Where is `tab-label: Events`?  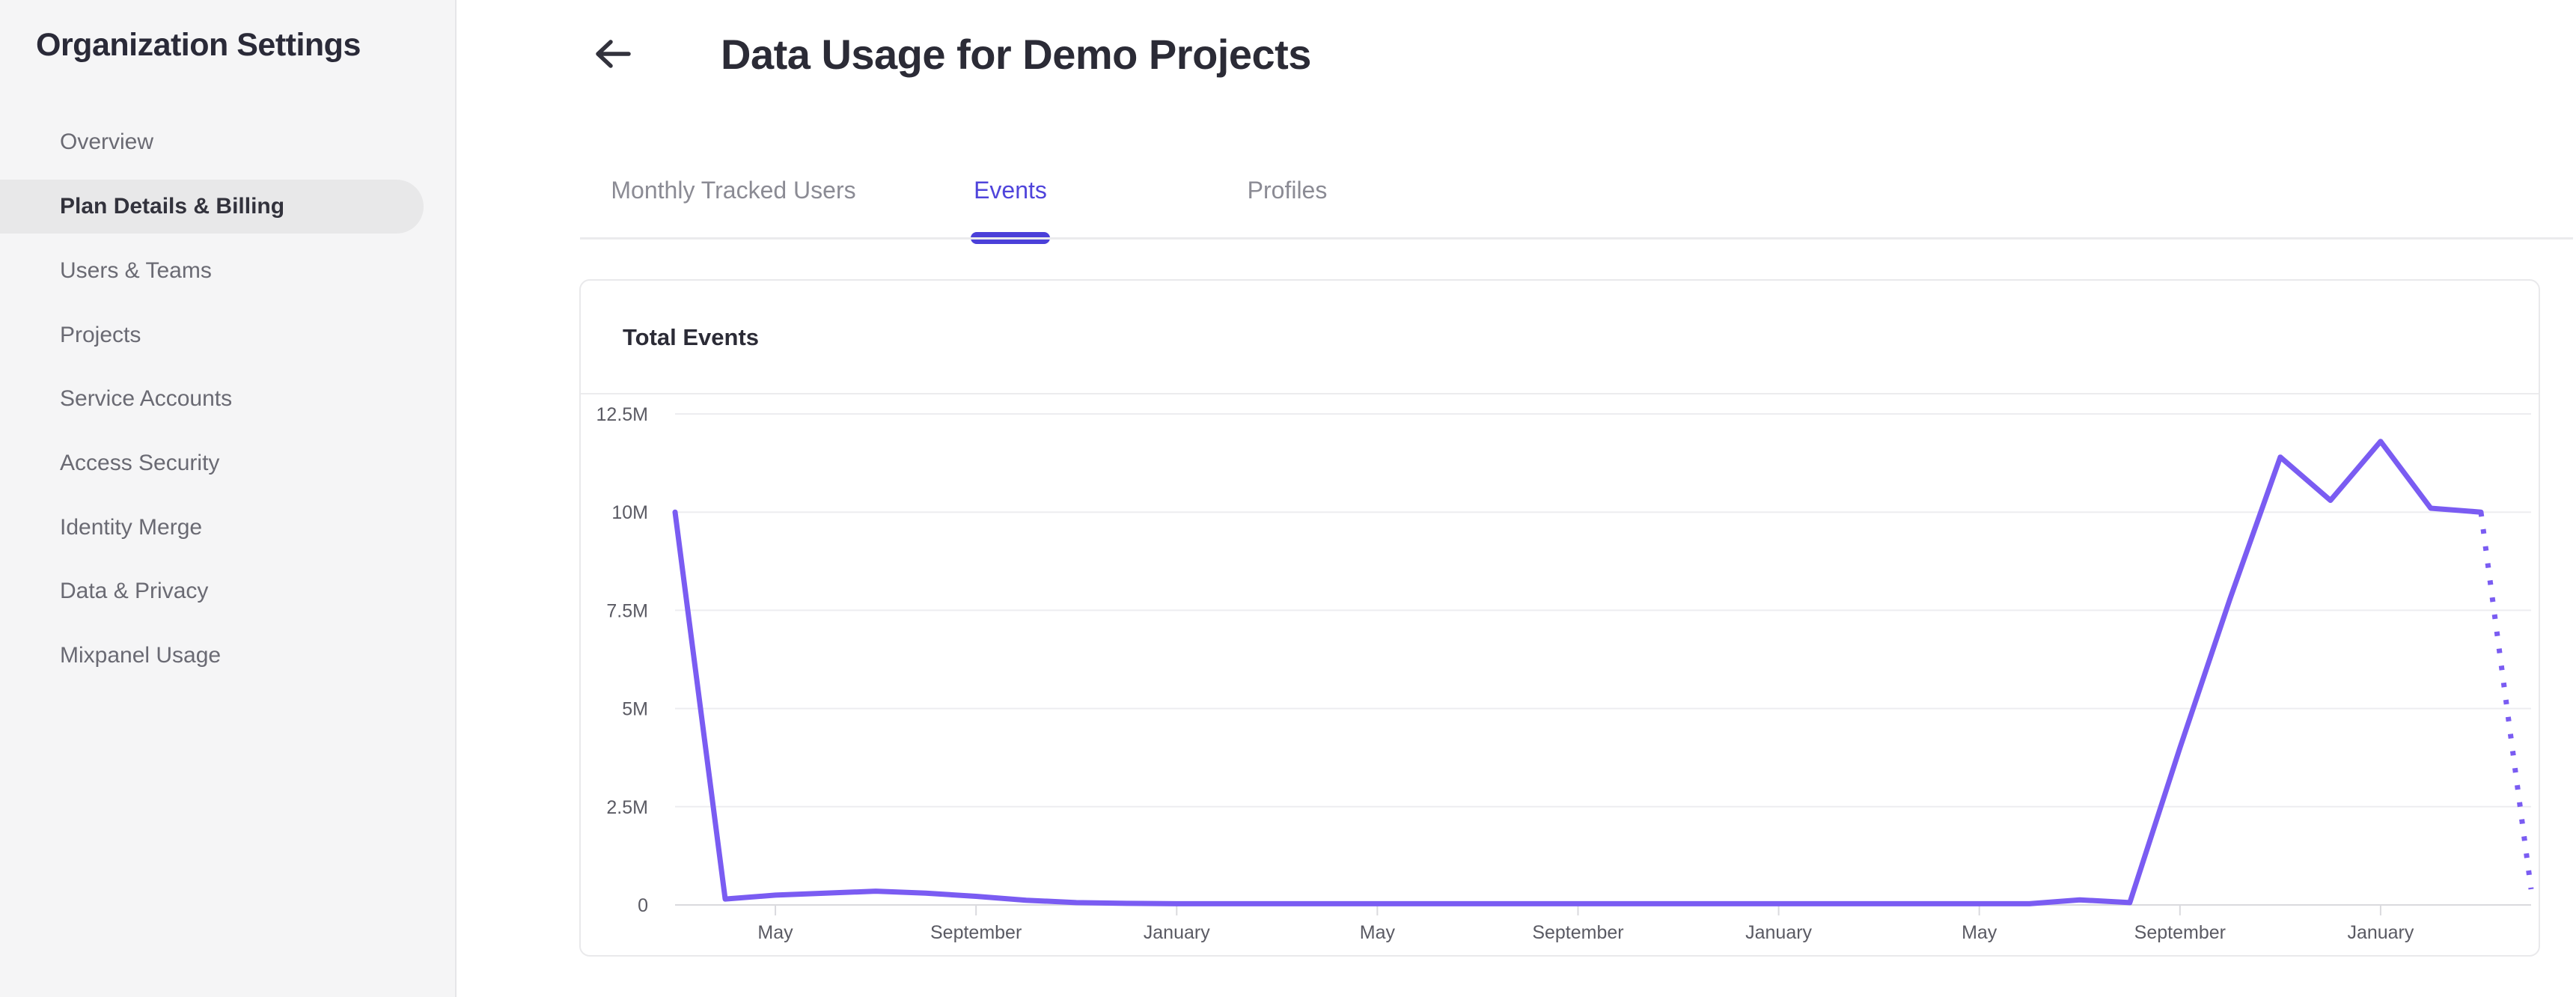 tab-label: Events is located at coordinates (1010, 190).